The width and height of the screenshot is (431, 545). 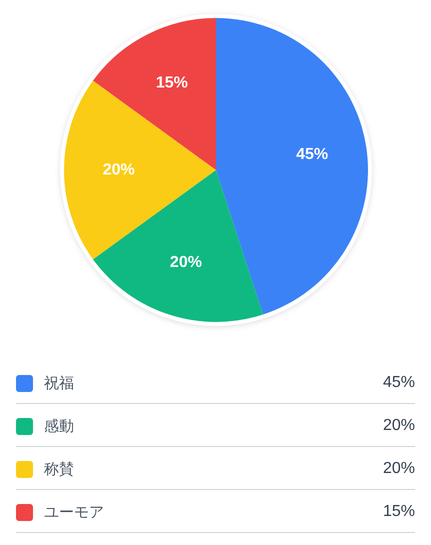 I want to click on text: 15%, so click(x=398, y=511).